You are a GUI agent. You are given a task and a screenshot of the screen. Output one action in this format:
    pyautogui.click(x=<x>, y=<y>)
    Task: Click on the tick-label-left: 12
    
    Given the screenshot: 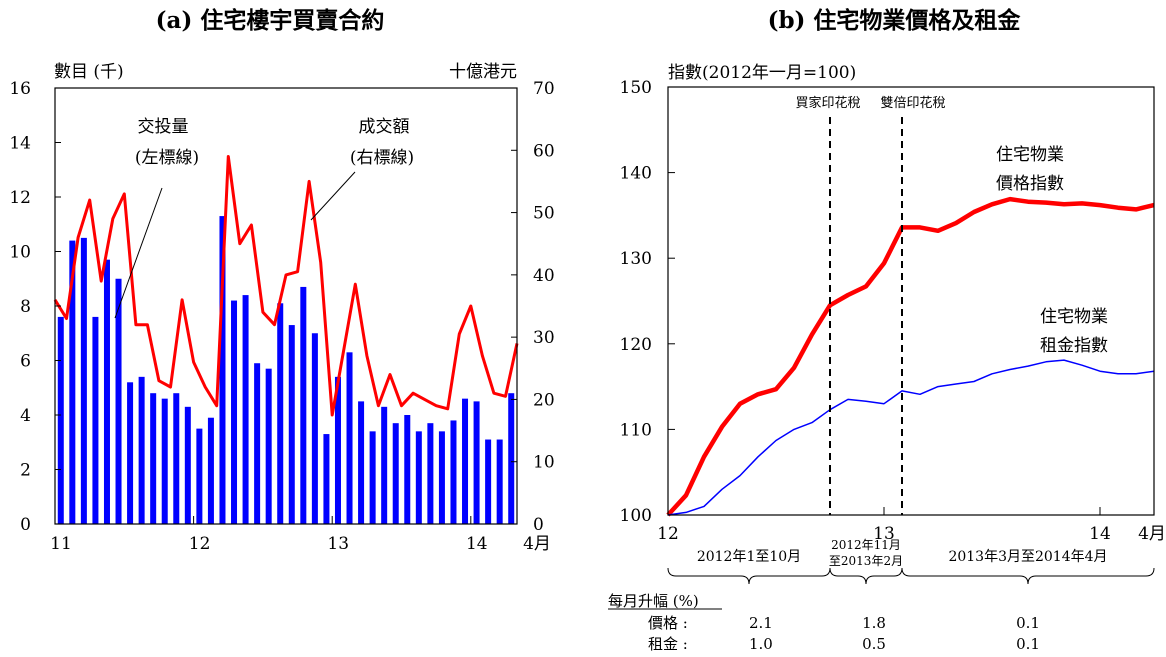 What is the action you would take?
    pyautogui.click(x=20, y=198)
    